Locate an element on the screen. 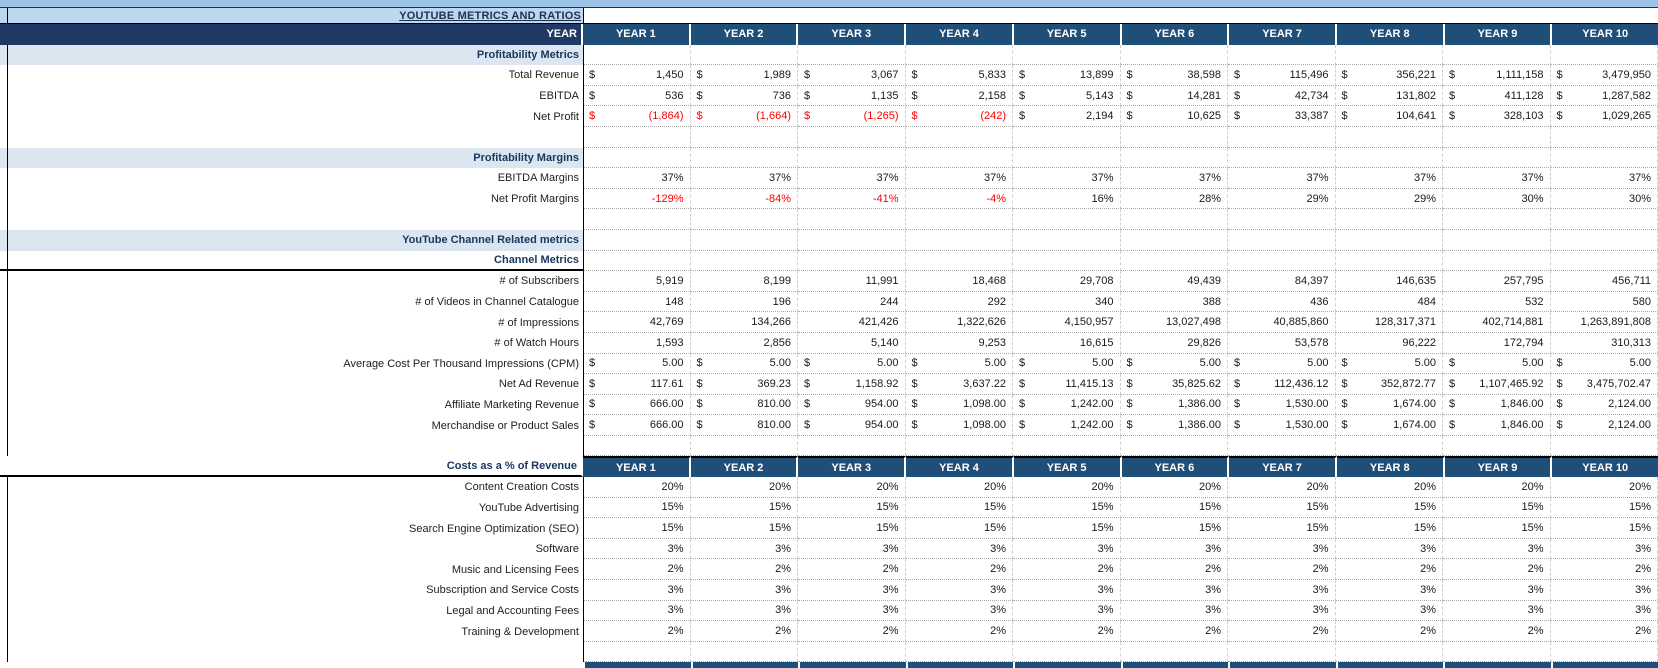 The image size is (1658, 668). cell-of-watch-hours-y10: 310,313 is located at coordinates (1604, 343).